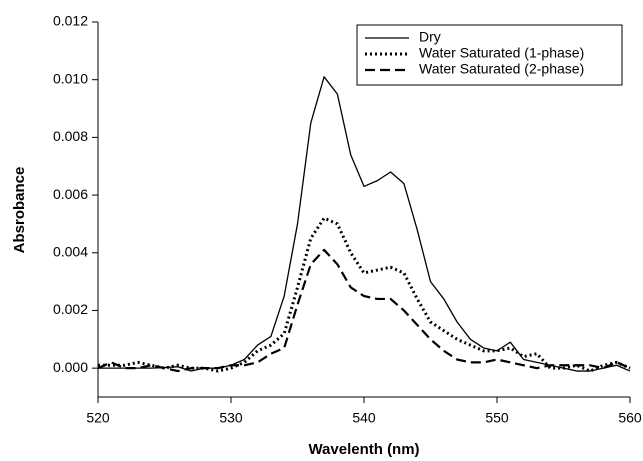 This screenshot has width=643, height=461. I want to click on y-tick-label: 0.006, so click(70, 194).